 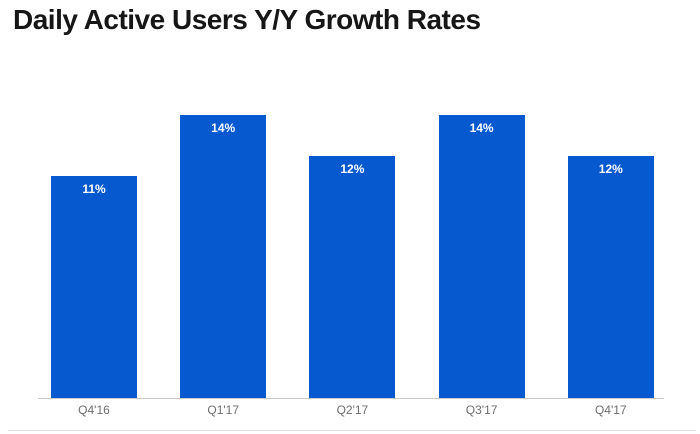 What do you see at coordinates (351, 398) in the screenshot?
I see `x-axis-line` at bounding box center [351, 398].